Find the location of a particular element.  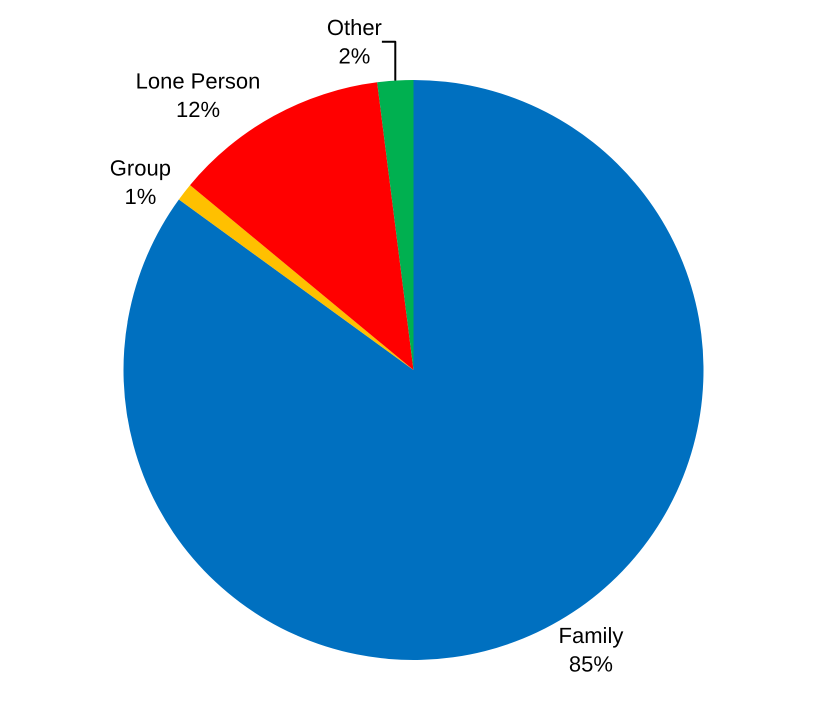

slice-label: Group is located at coordinates (140, 167).